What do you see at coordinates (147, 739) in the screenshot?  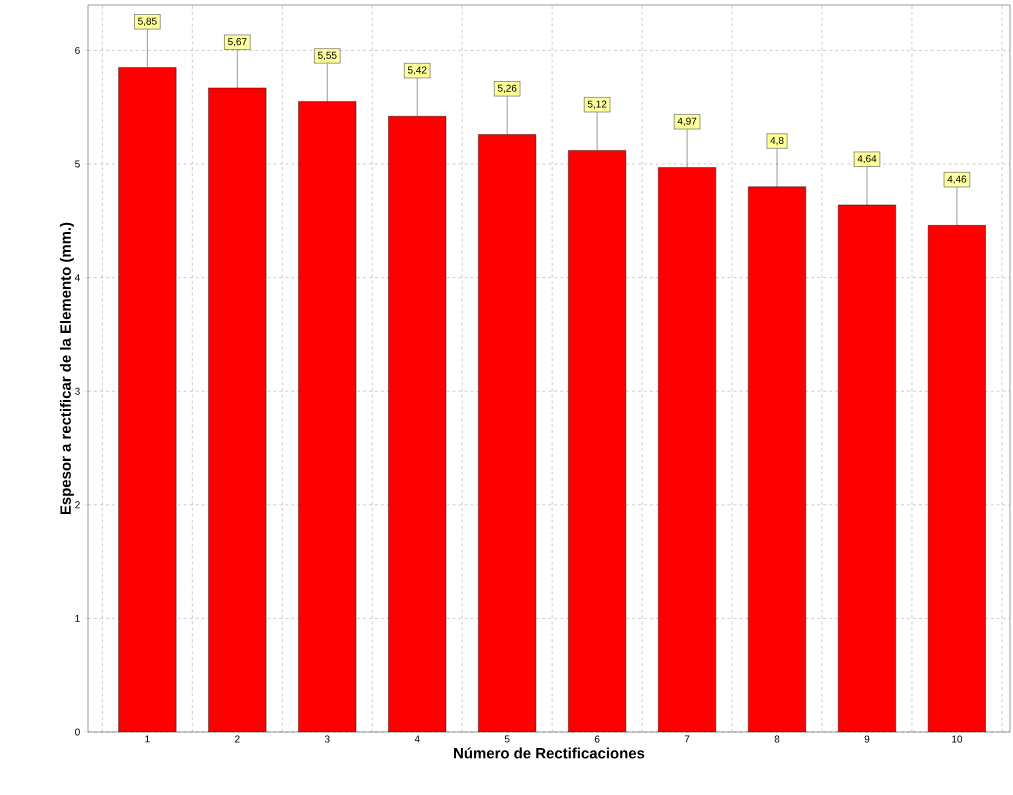 I see `x-tick-label: 1` at bounding box center [147, 739].